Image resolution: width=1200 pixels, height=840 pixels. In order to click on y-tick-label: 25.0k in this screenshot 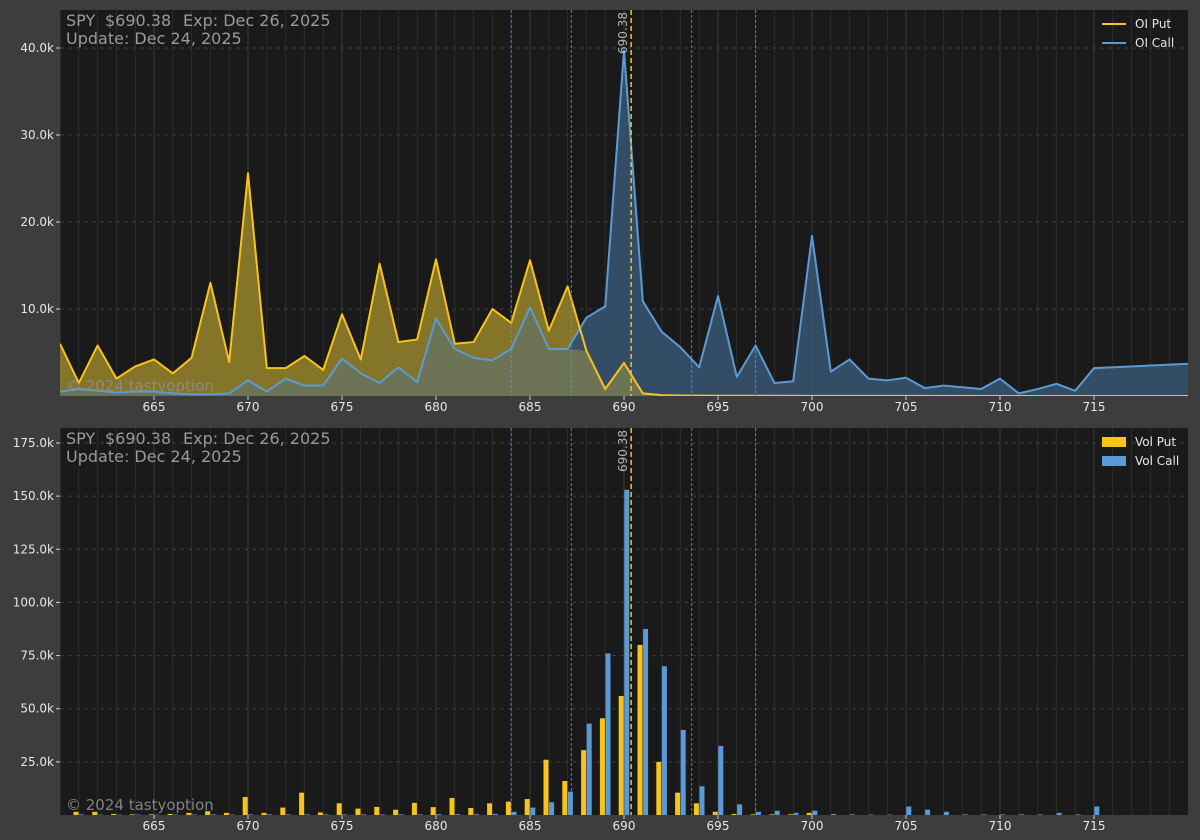, I will do `click(37, 762)`.